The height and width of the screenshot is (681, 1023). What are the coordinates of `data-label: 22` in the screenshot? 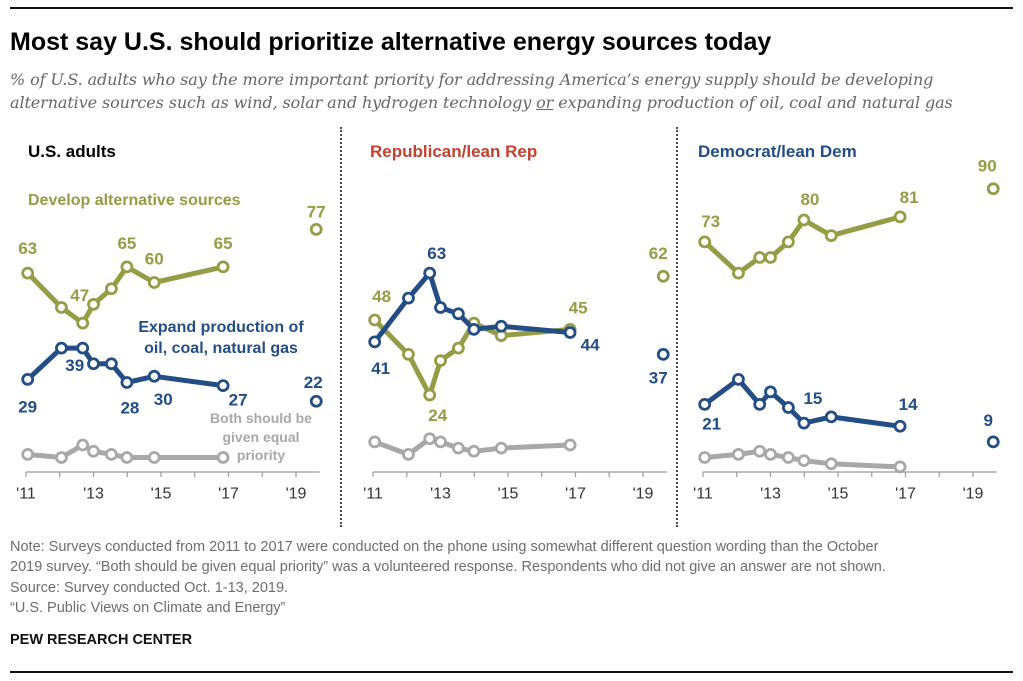 It's located at (313, 382).